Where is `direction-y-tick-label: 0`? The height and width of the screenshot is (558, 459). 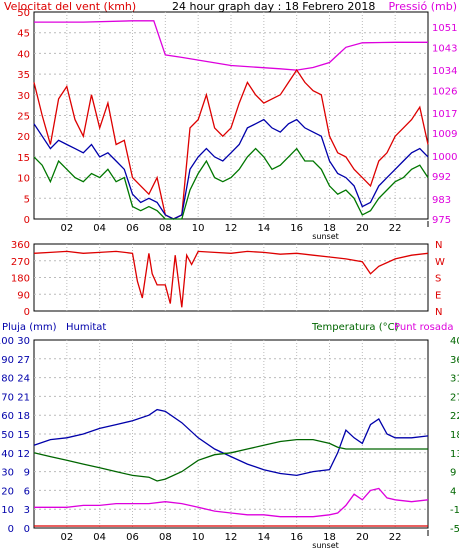 direction-y-tick-label: 0 is located at coordinates (27, 312).